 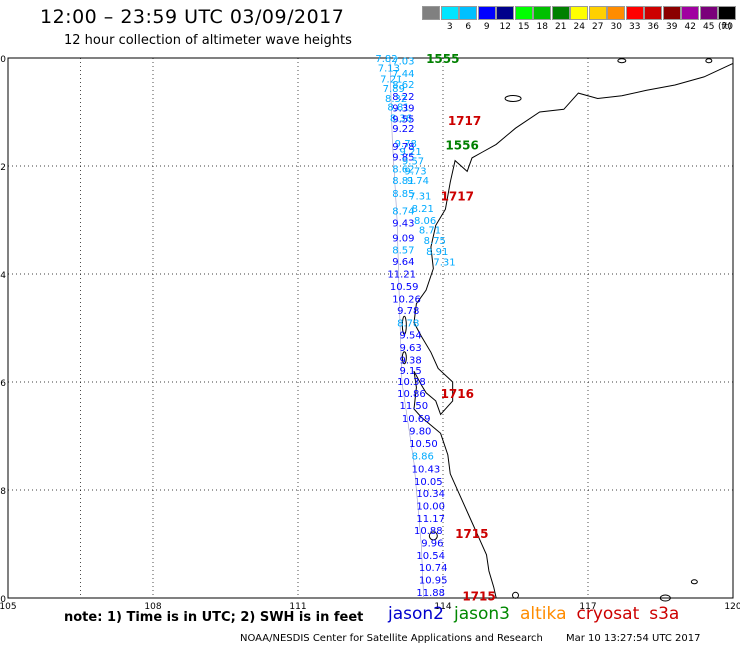 What do you see at coordinates (468, 19) in the screenshot?
I see `legend-cell: 6` at bounding box center [468, 19].